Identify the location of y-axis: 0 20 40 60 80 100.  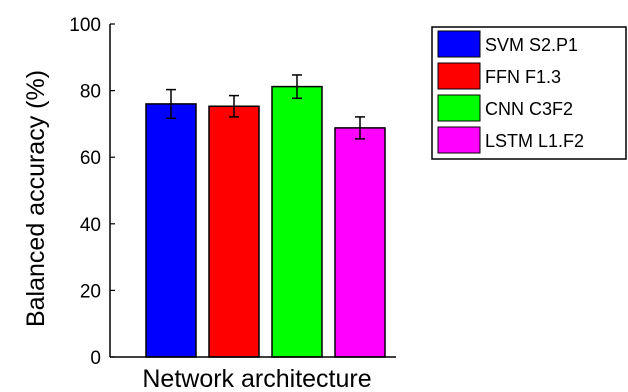
(92, 192).